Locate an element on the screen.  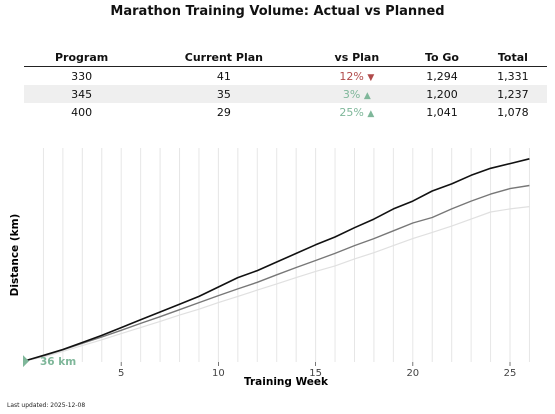
cell-to-go: 1,041 is located at coordinates (442, 112).